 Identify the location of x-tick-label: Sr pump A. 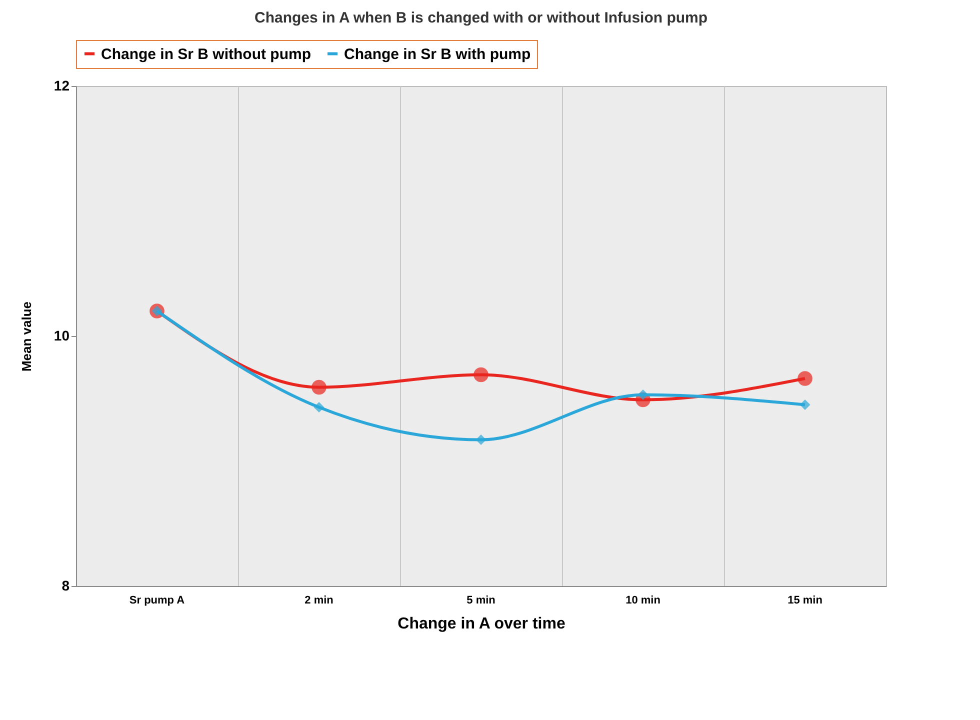
(157, 600).